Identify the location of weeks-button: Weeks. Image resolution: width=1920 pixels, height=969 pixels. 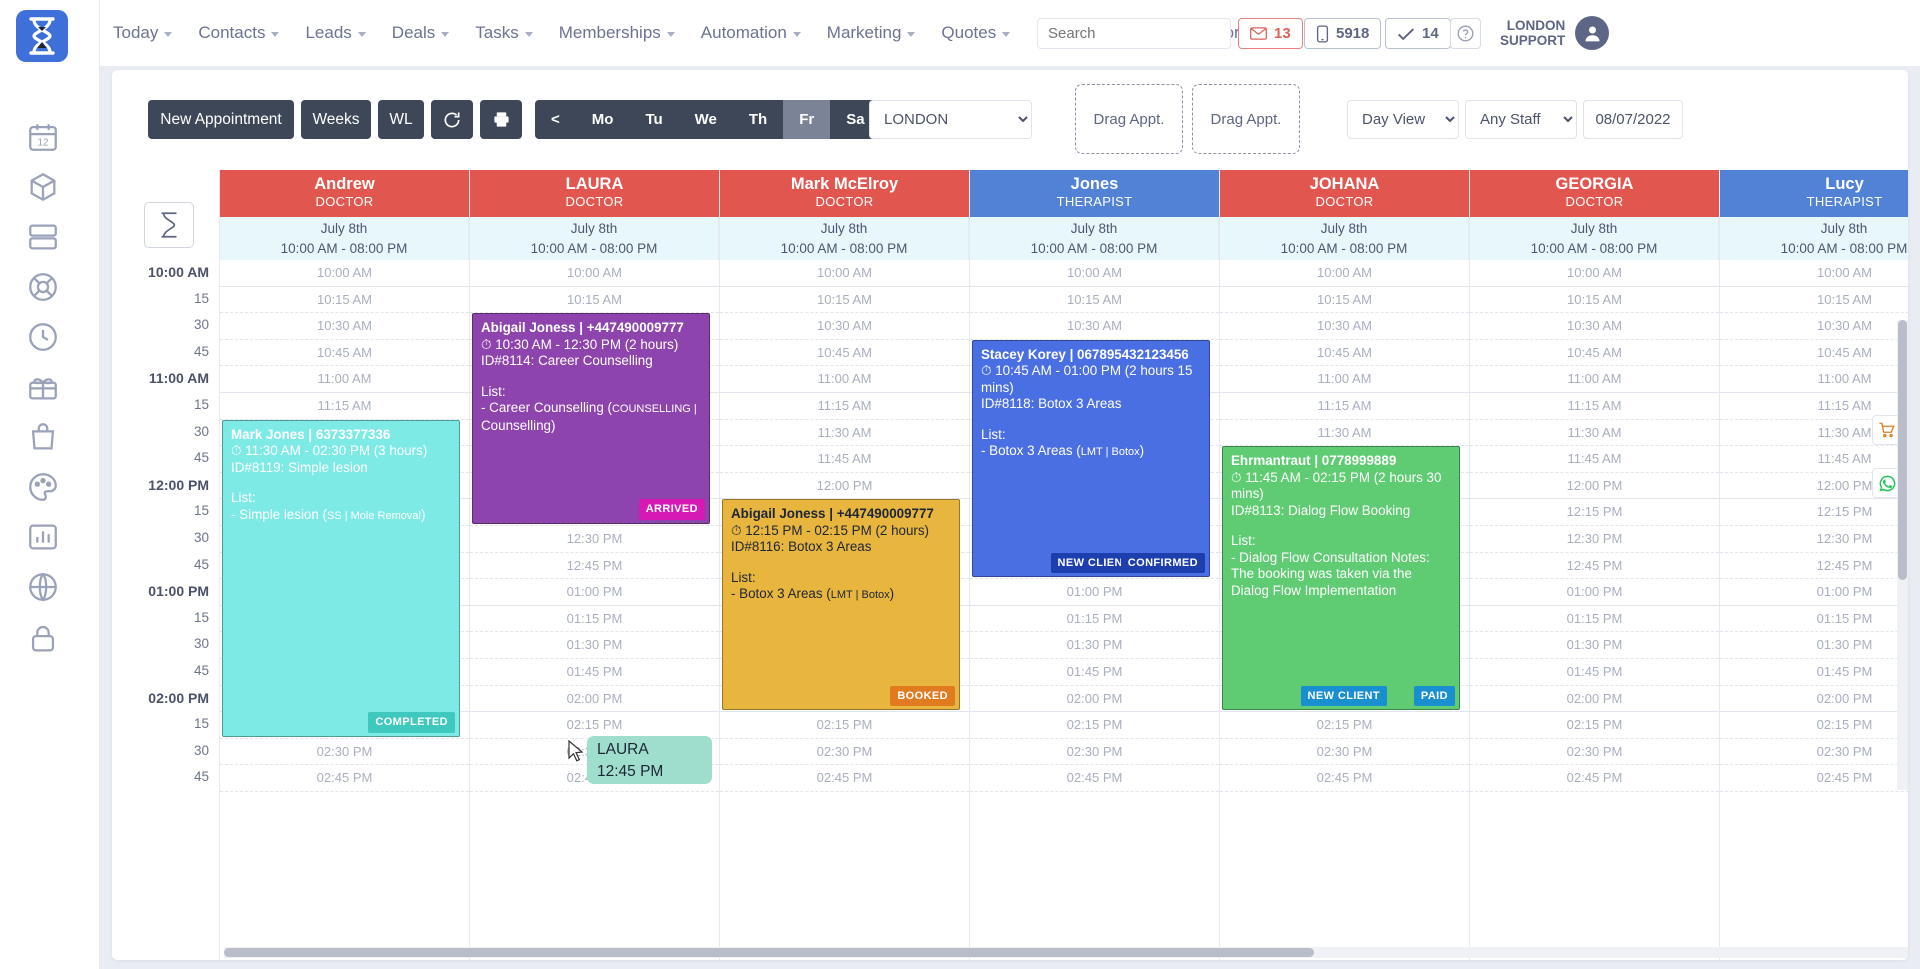
(336, 119).